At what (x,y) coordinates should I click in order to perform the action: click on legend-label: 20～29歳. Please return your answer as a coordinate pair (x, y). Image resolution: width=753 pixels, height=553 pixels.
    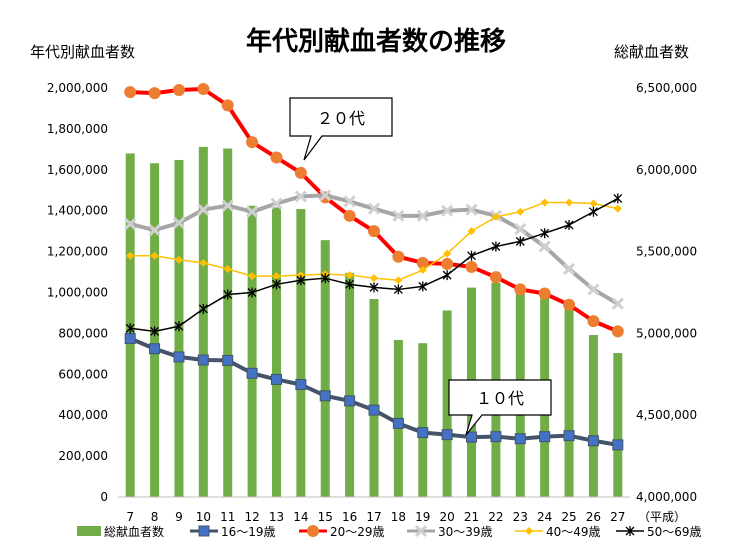
    Looking at the image, I should click on (357, 532).